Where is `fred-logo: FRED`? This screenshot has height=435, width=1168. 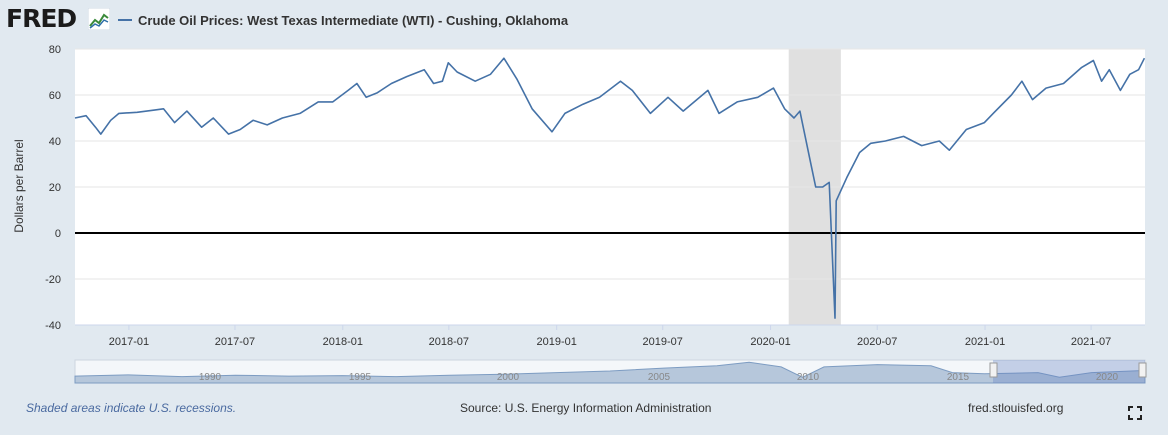 fred-logo: FRED is located at coordinates (41, 18).